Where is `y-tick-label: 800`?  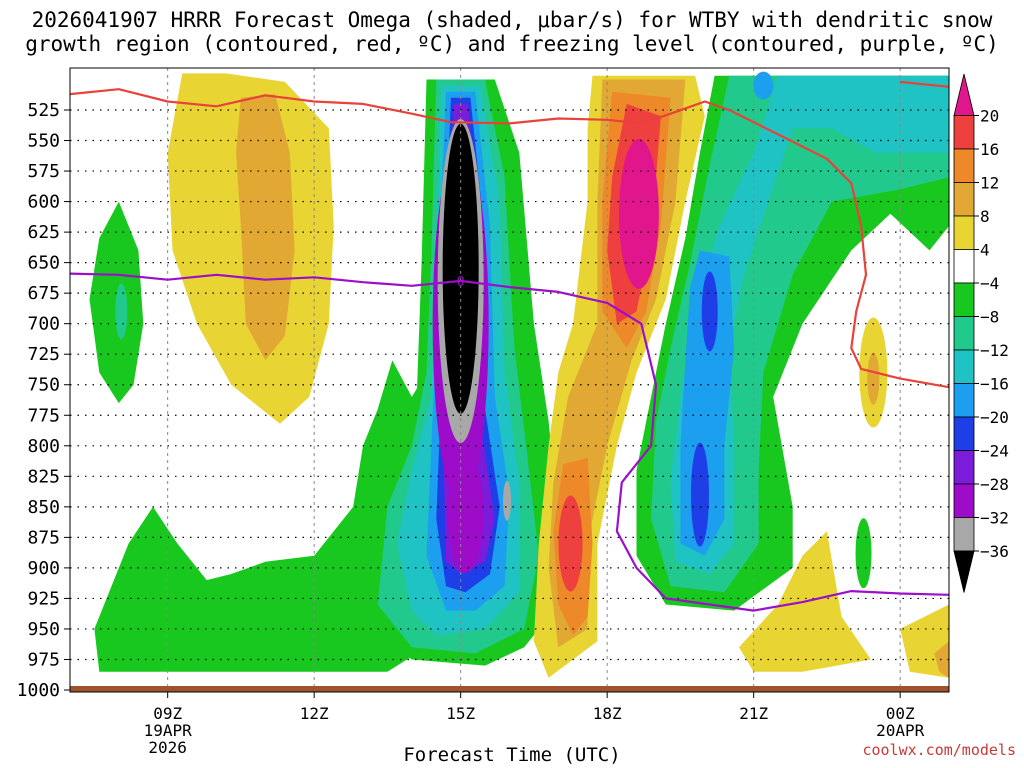
y-tick-label: 800 is located at coordinates (43, 446).